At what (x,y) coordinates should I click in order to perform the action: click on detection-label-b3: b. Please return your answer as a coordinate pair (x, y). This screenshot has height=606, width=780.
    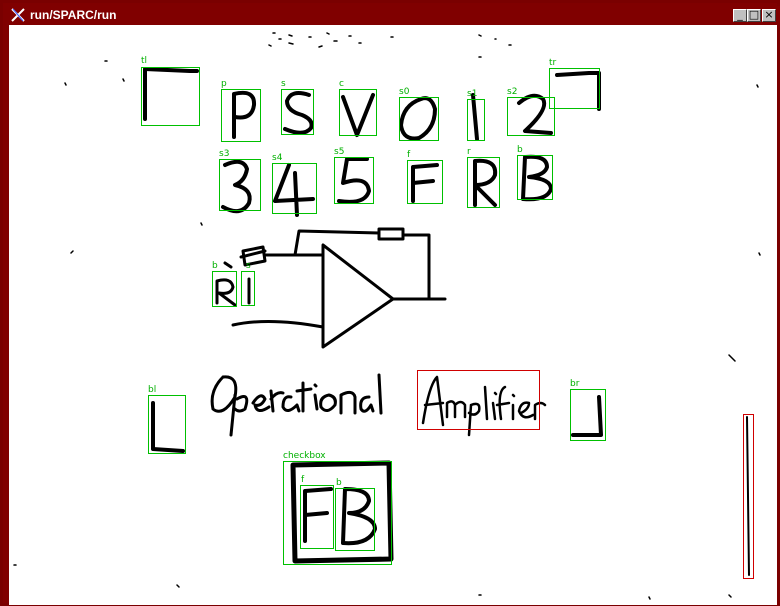
    Looking at the image, I should click on (339, 483).